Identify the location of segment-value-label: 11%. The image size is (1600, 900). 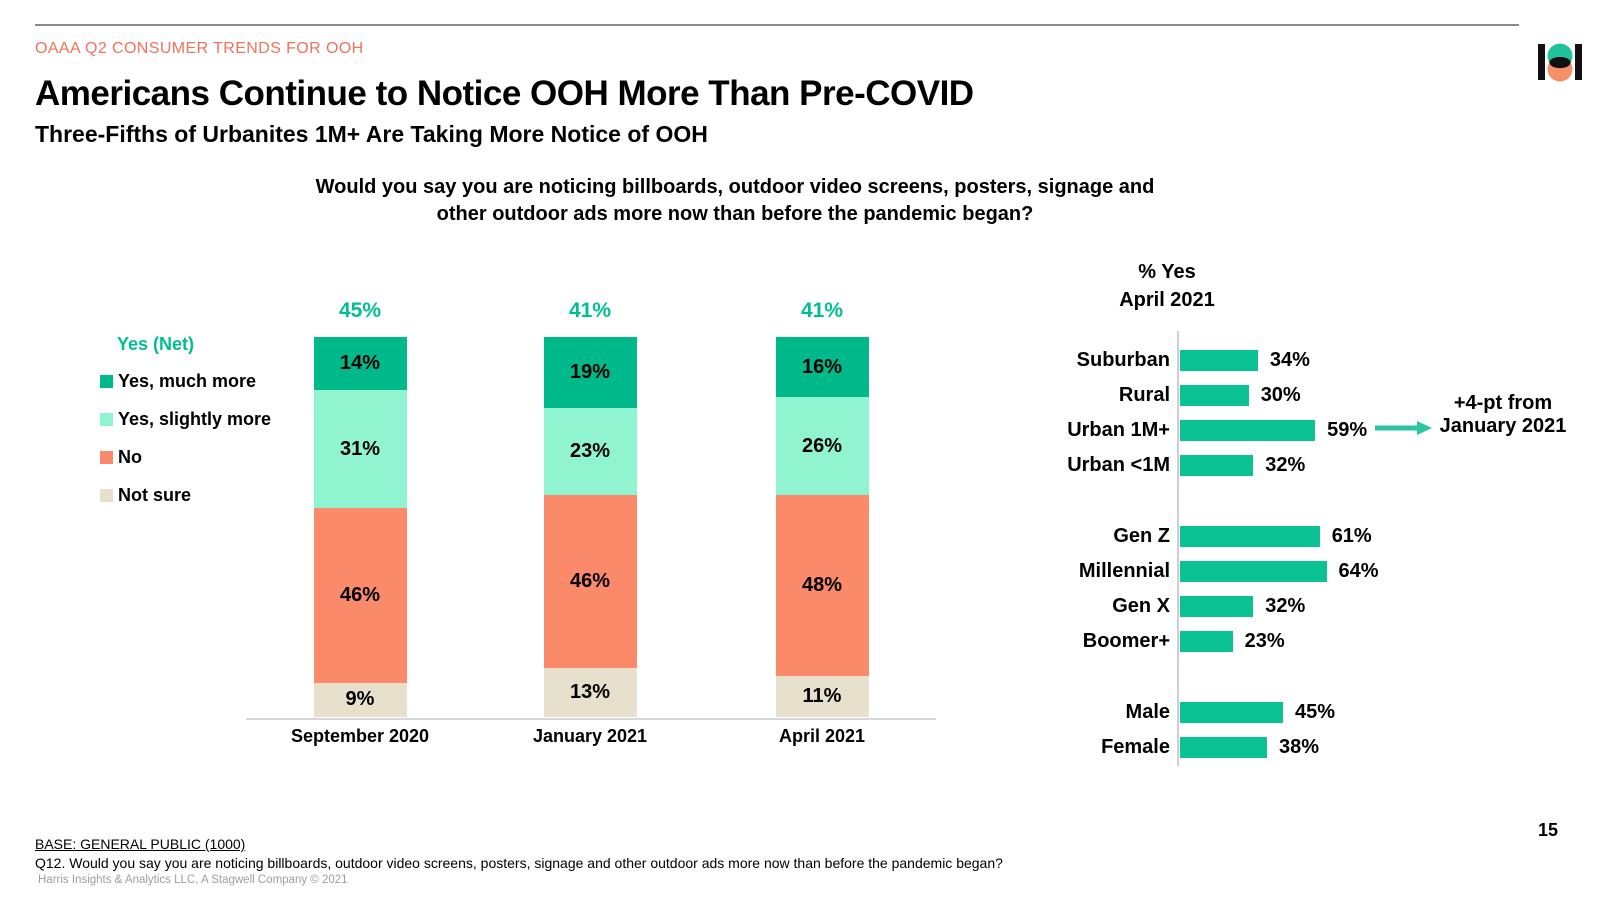
(822, 695).